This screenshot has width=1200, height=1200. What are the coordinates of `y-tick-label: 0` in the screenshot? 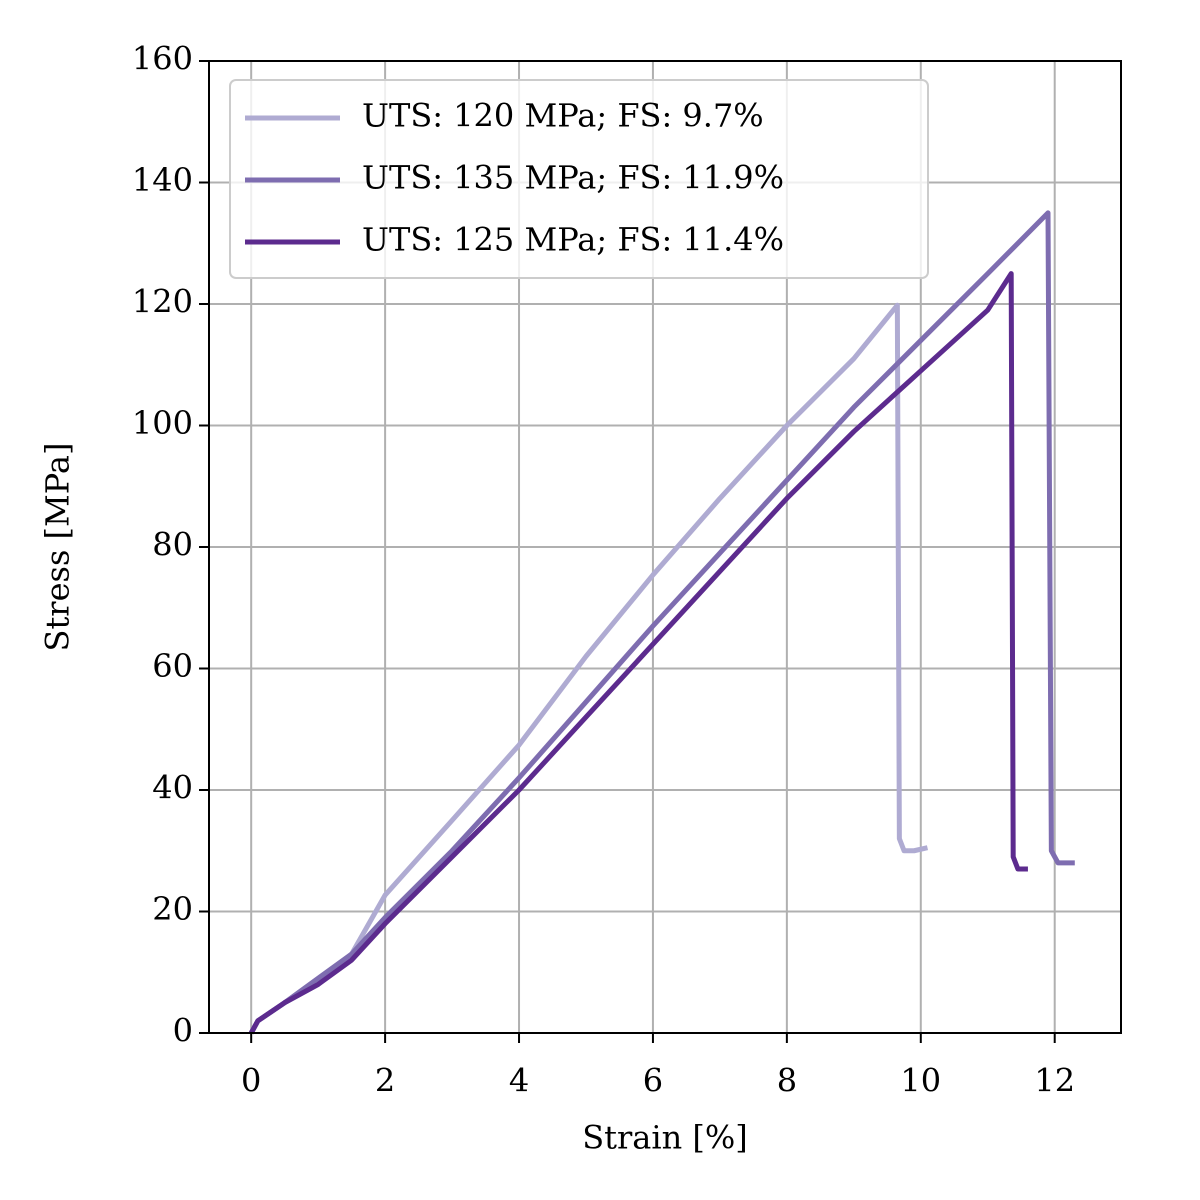 It's located at (183, 1031).